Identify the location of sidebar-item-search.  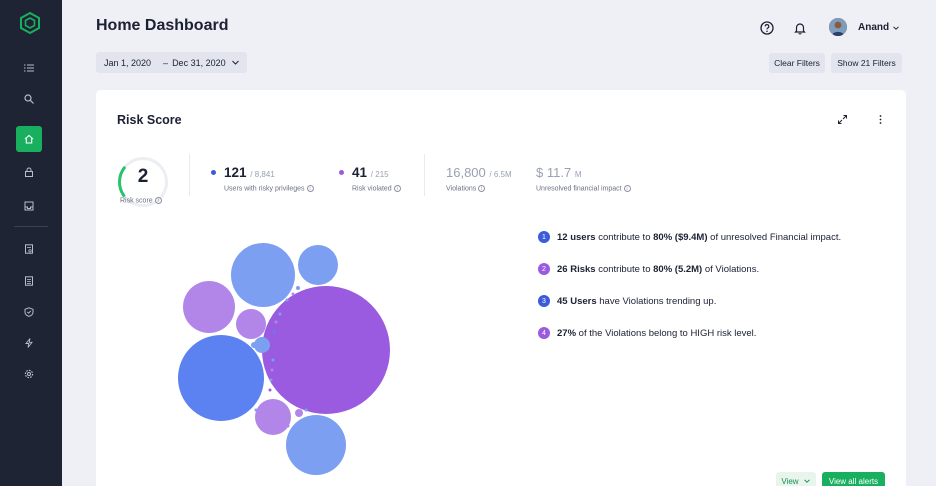
(29, 99).